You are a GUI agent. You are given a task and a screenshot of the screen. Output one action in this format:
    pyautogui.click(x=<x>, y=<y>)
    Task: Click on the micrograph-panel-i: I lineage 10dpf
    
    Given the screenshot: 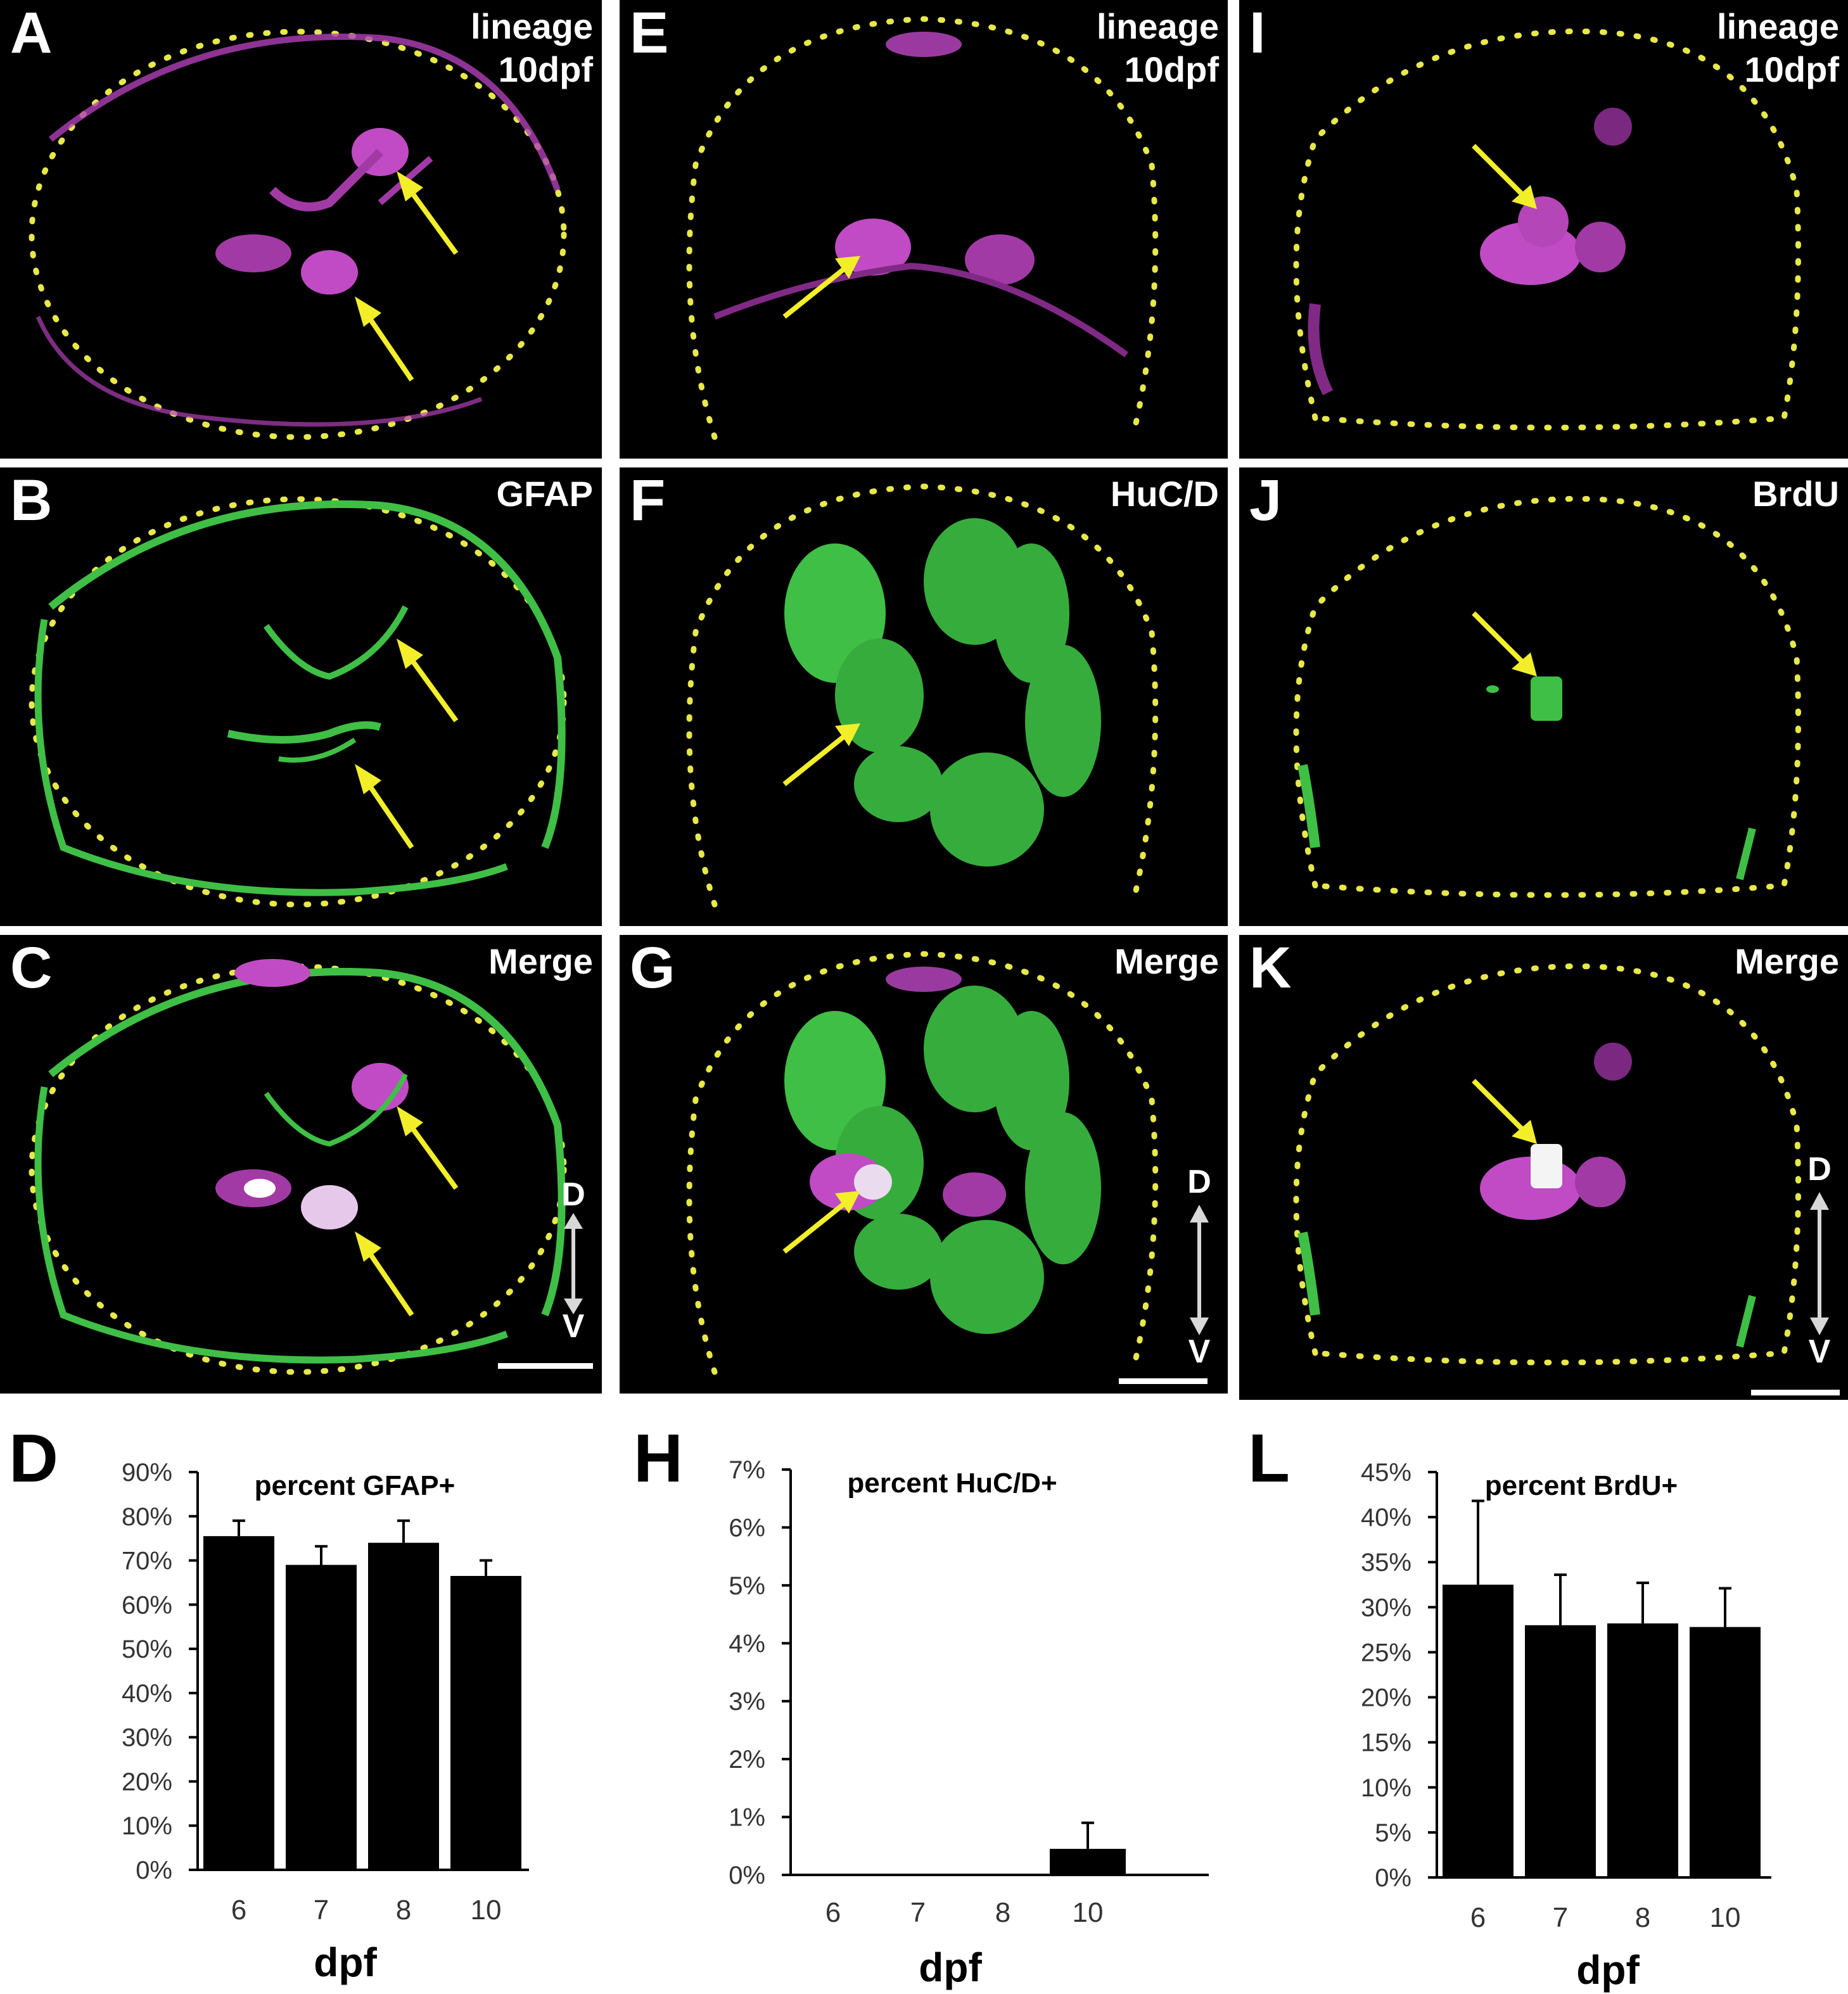 What is the action you would take?
    pyautogui.click(x=1543, y=229)
    